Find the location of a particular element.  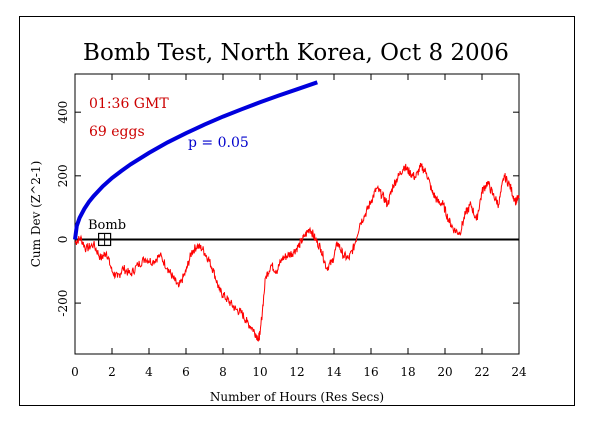

x-tick-label: 18 is located at coordinates (407, 372).